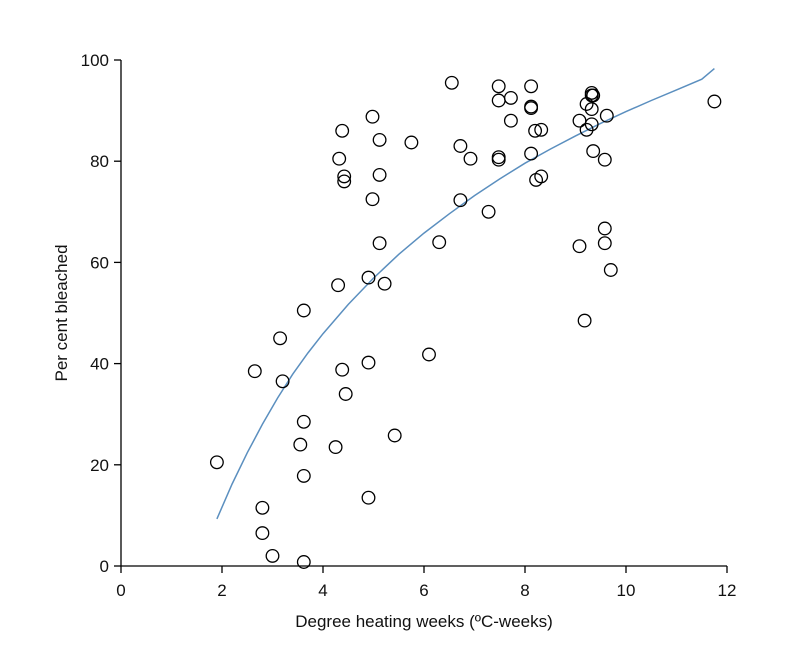 This screenshot has width=789, height=661. I want to click on x-tick-label: 2, so click(221, 590).